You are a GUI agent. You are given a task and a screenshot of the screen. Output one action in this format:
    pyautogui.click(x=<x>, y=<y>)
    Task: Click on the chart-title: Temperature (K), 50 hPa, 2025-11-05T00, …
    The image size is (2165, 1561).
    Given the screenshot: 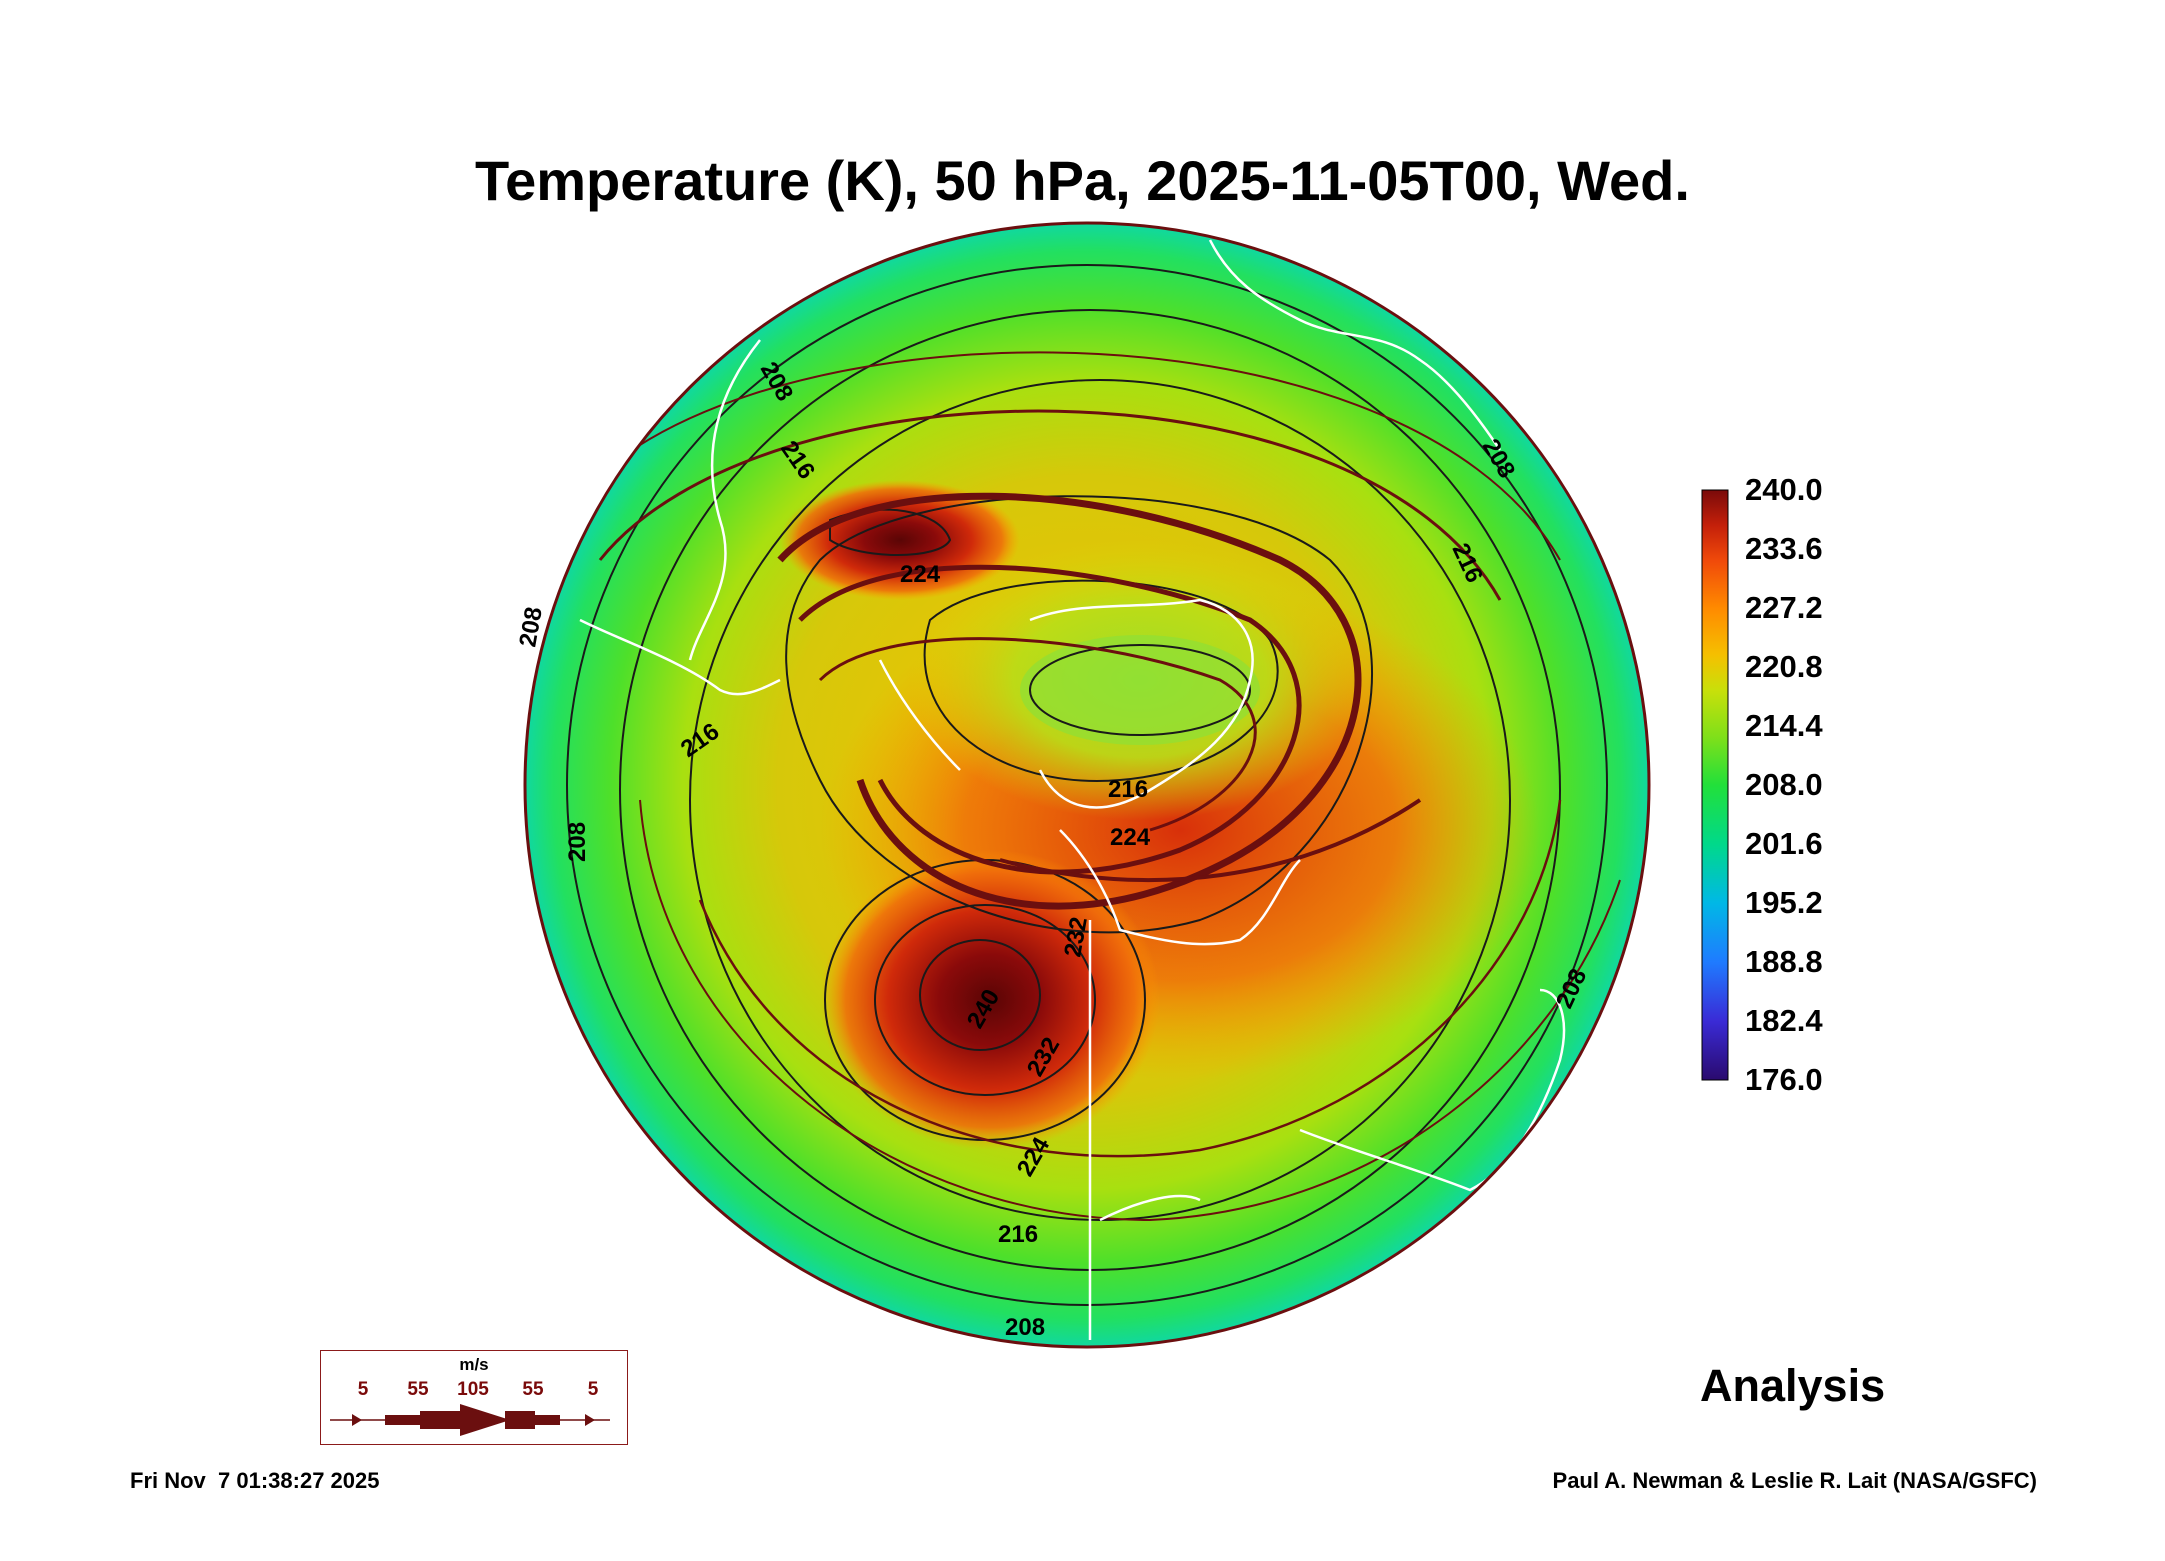 What is the action you would take?
    pyautogui.click(x=1082, y=180)
    